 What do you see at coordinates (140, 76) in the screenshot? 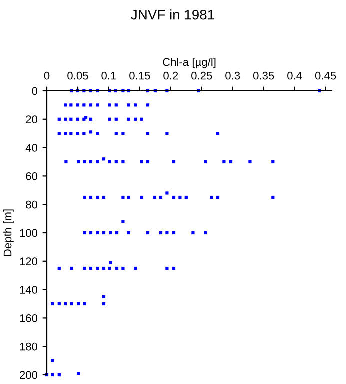
I see `x-tick-label: 0.15` at bounding box center [140, 76].